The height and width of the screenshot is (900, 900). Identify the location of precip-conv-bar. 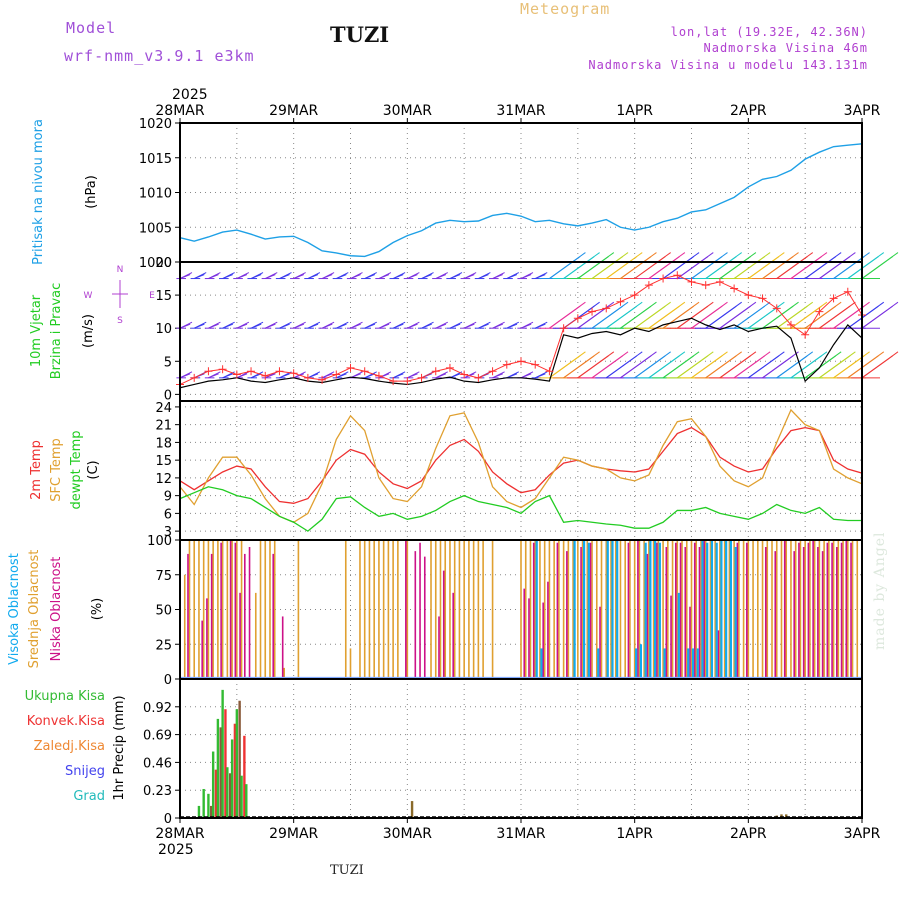
(211, 811).